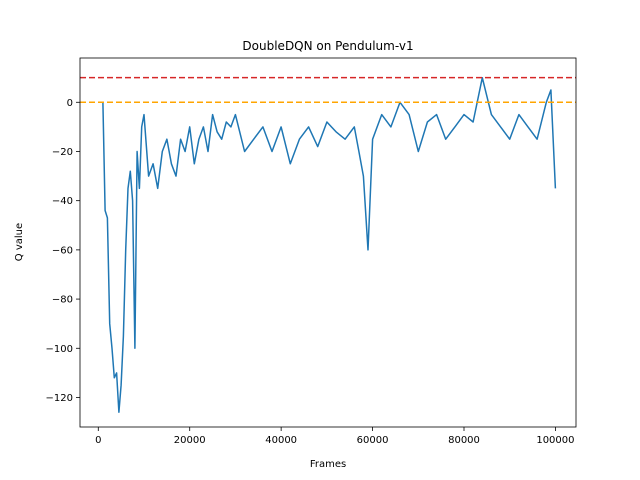 This screenshot has height=480, width=640. I want to click on y-tick-label: −60, so click(62, 250).